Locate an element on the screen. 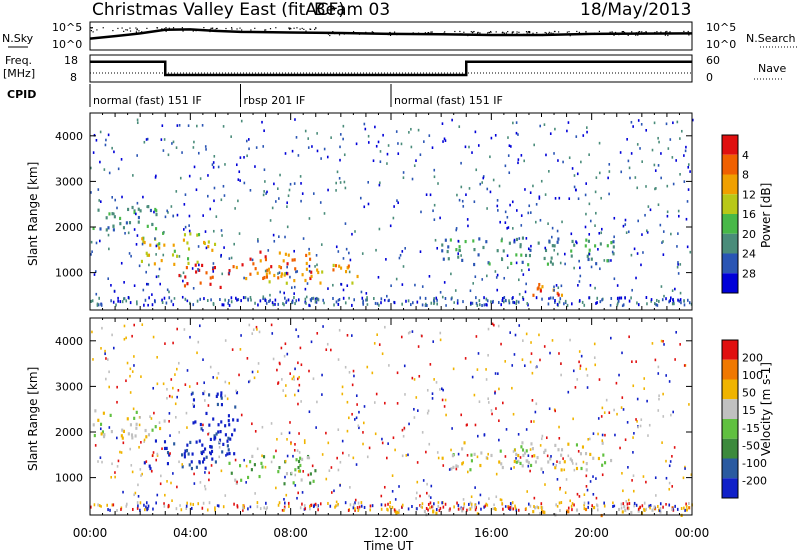 This screenshot has width=800, height=554. time-tick-label: 20:00 is located at coordinates (591, 533).